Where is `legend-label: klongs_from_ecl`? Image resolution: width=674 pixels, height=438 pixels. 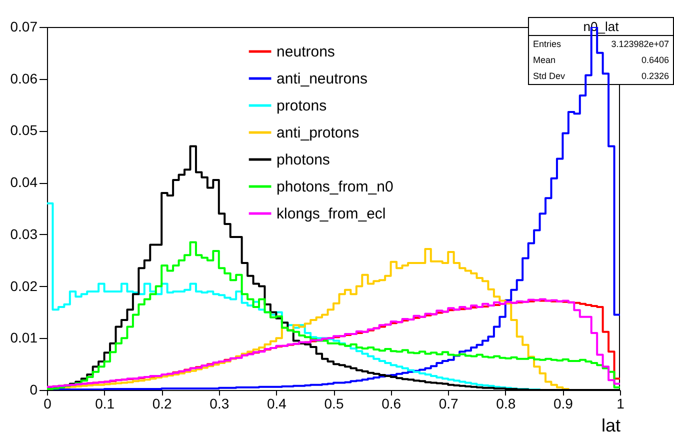
legend-label: klongs_from_ecl is located at coordinates (331, 214).